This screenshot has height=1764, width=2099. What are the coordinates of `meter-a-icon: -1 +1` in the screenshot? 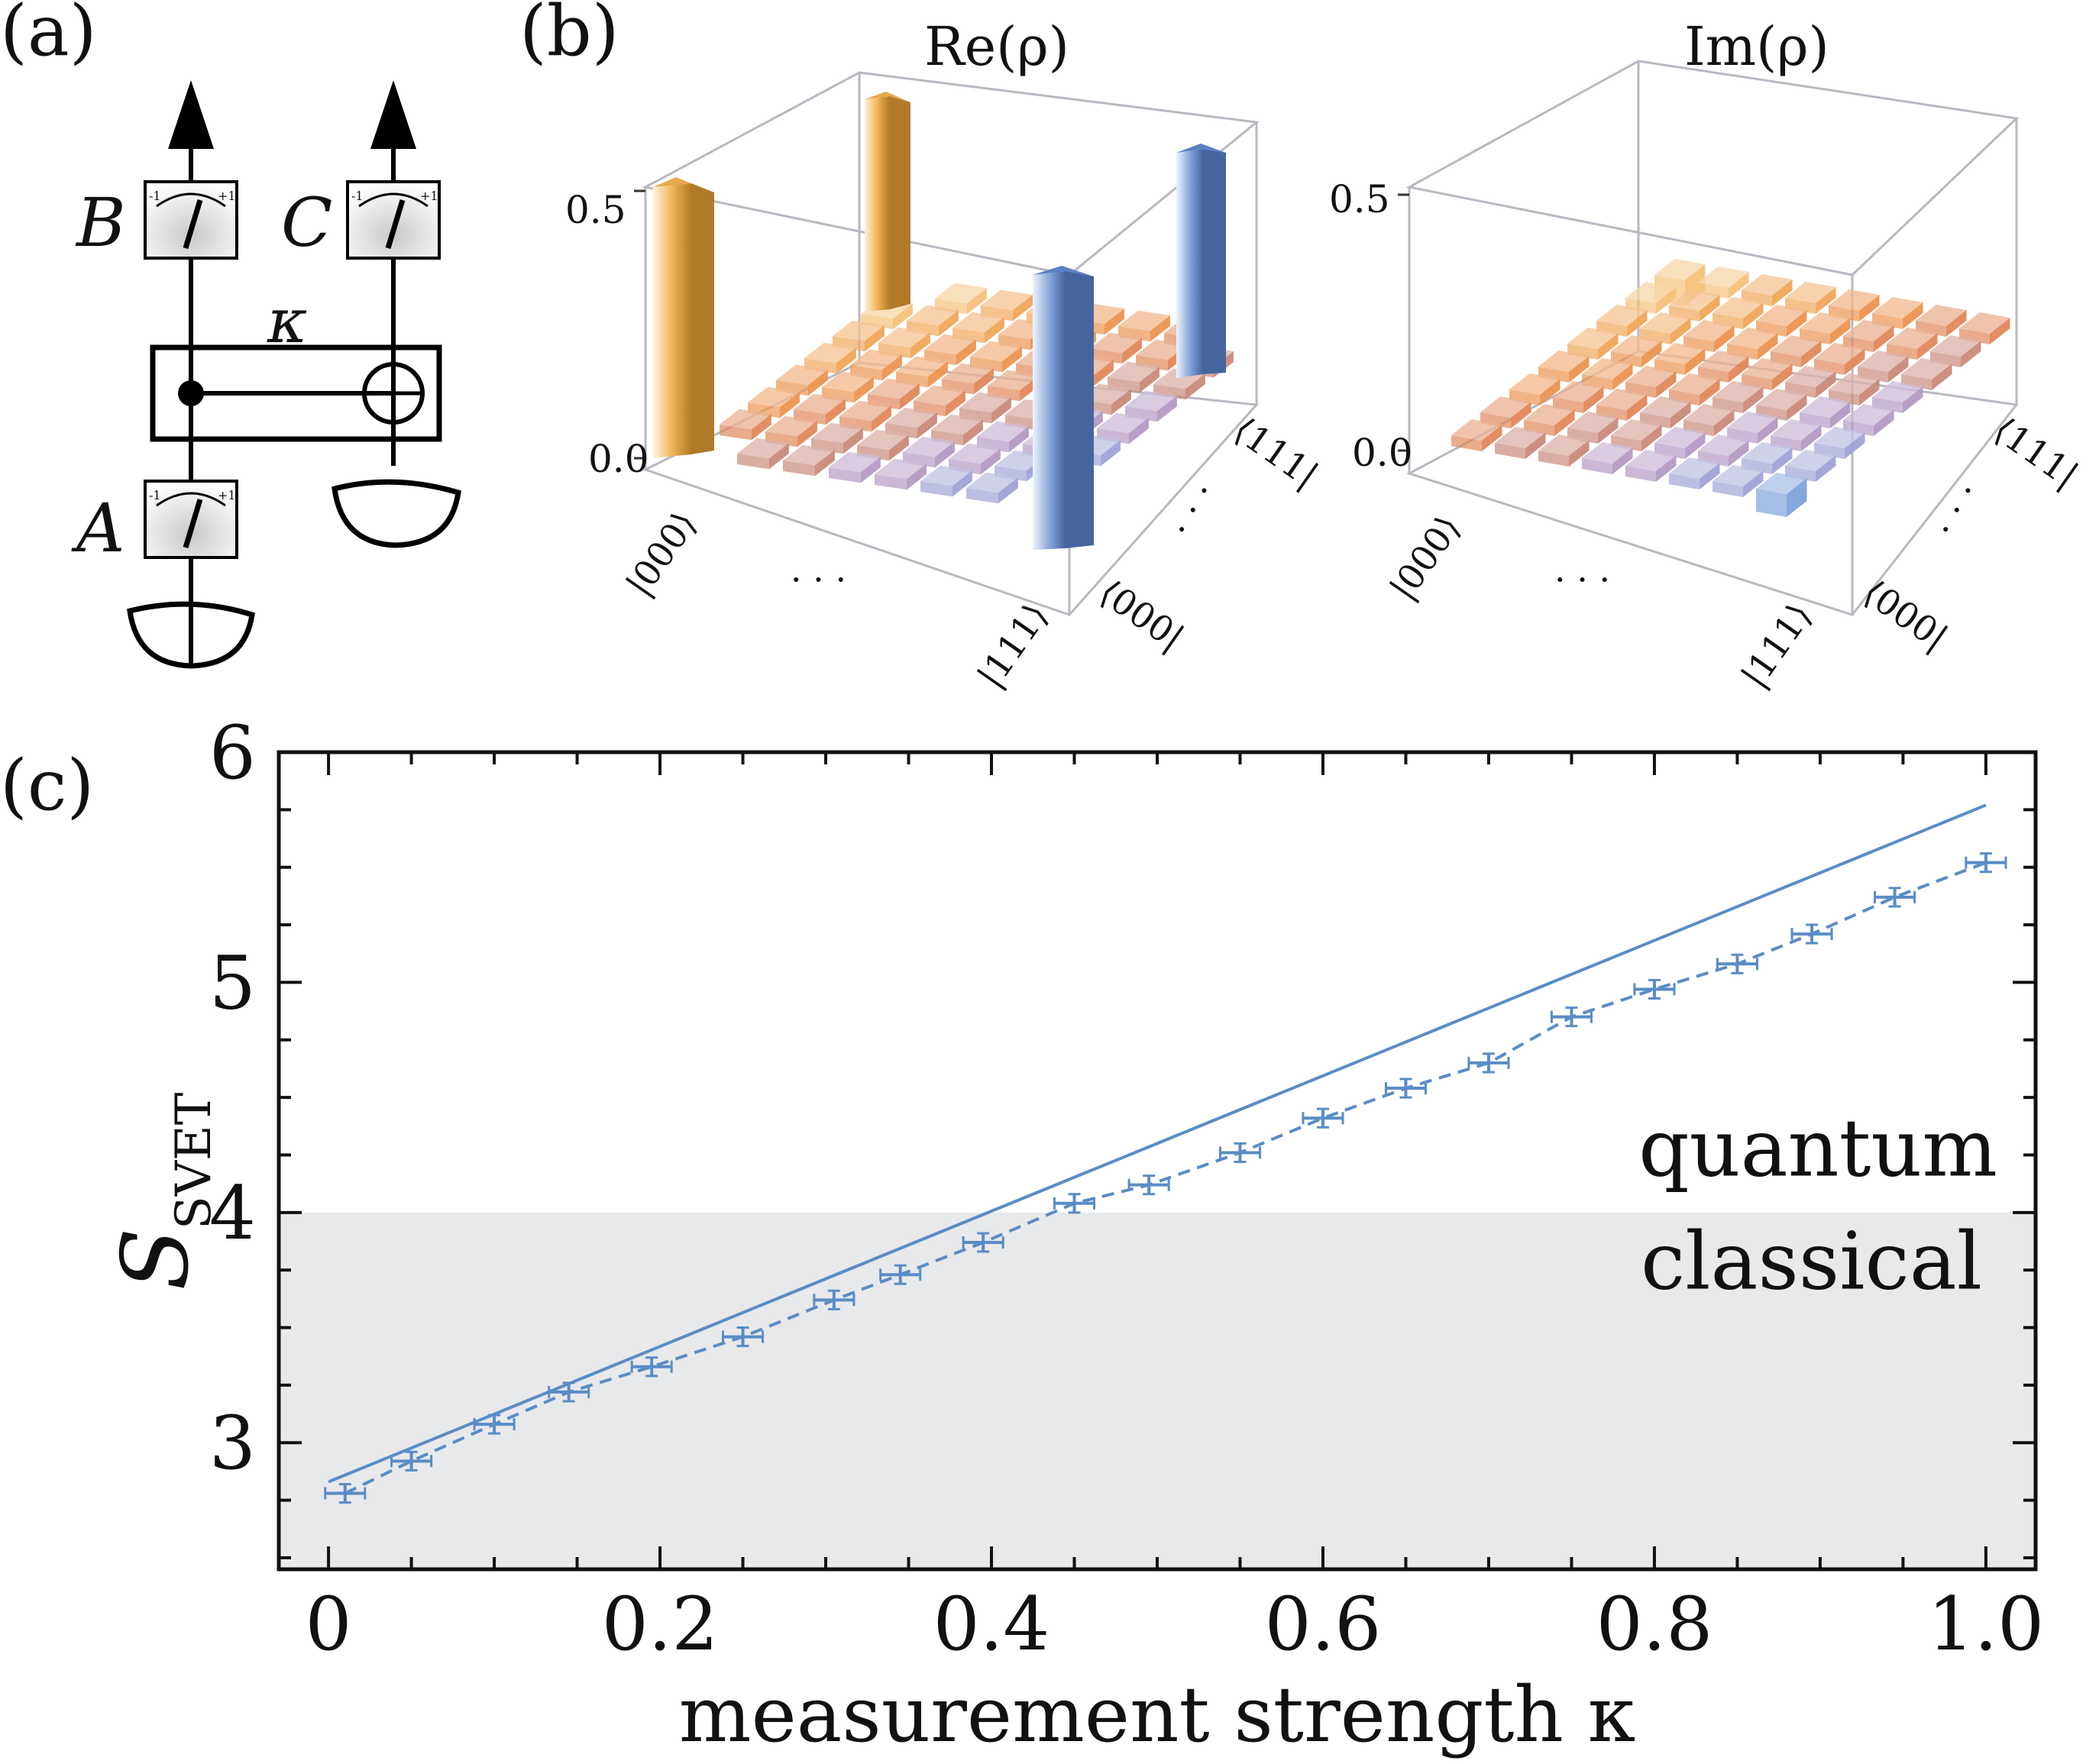 It's located at (191, 519).